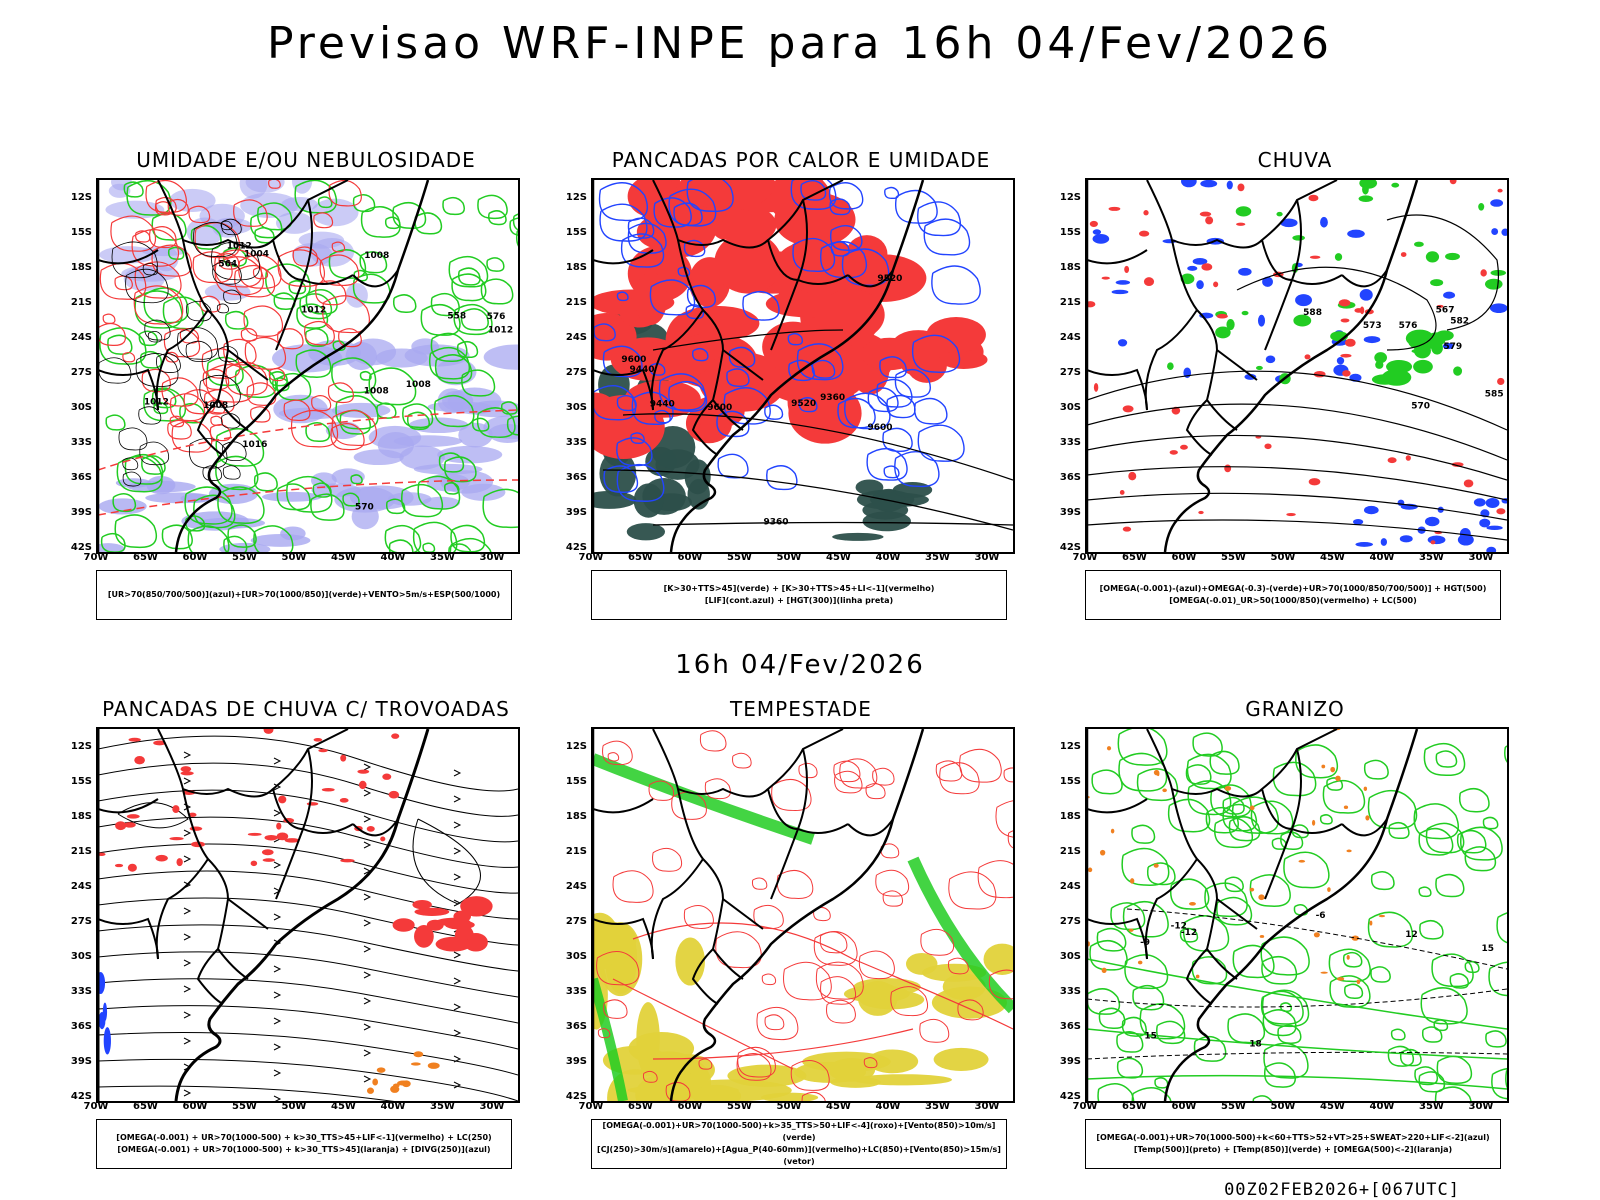 The image size is (1600, 1200). What do you see at coordinates (800, 43) in the screenshot?
I see `main-title: Previsao WRF-INPE para 16h 04/Fev/2026` at bounding box center [800, 43].